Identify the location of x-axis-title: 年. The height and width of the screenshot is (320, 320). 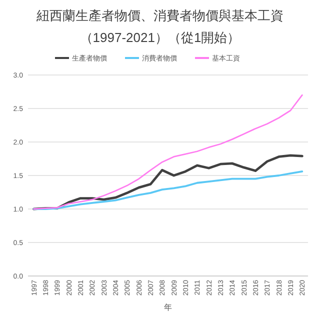
(168, 307).